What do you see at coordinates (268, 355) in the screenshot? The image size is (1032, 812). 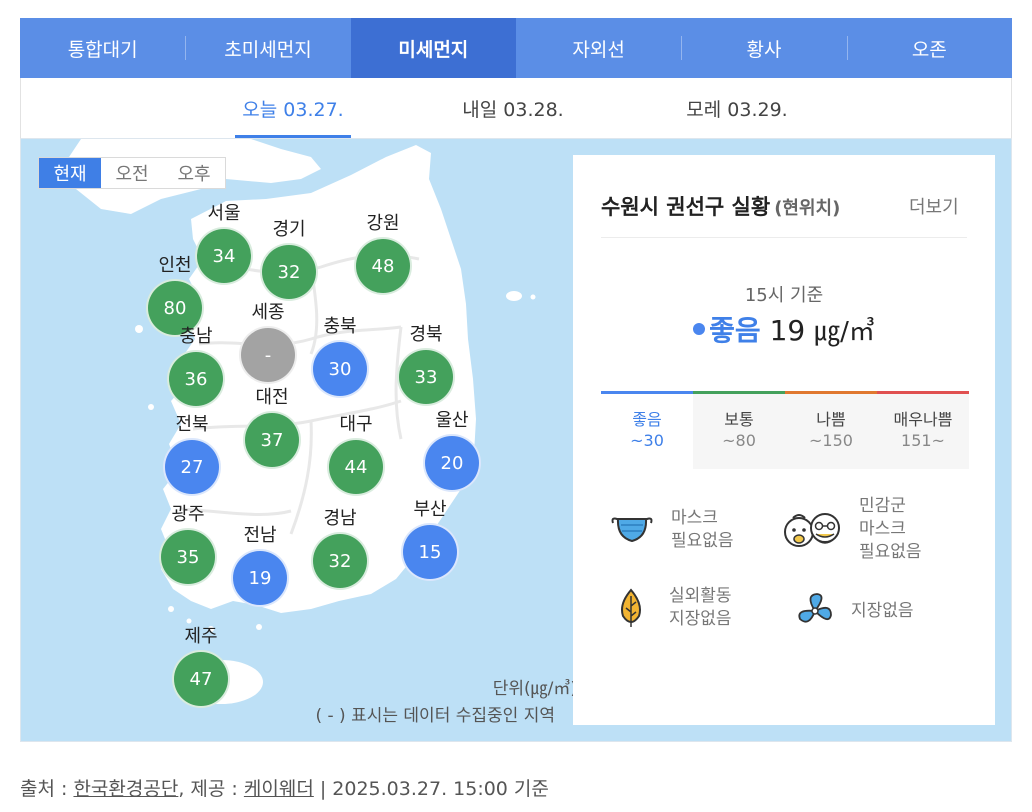 I see `region-value-bubble: -` at bounding box center [268, 355].